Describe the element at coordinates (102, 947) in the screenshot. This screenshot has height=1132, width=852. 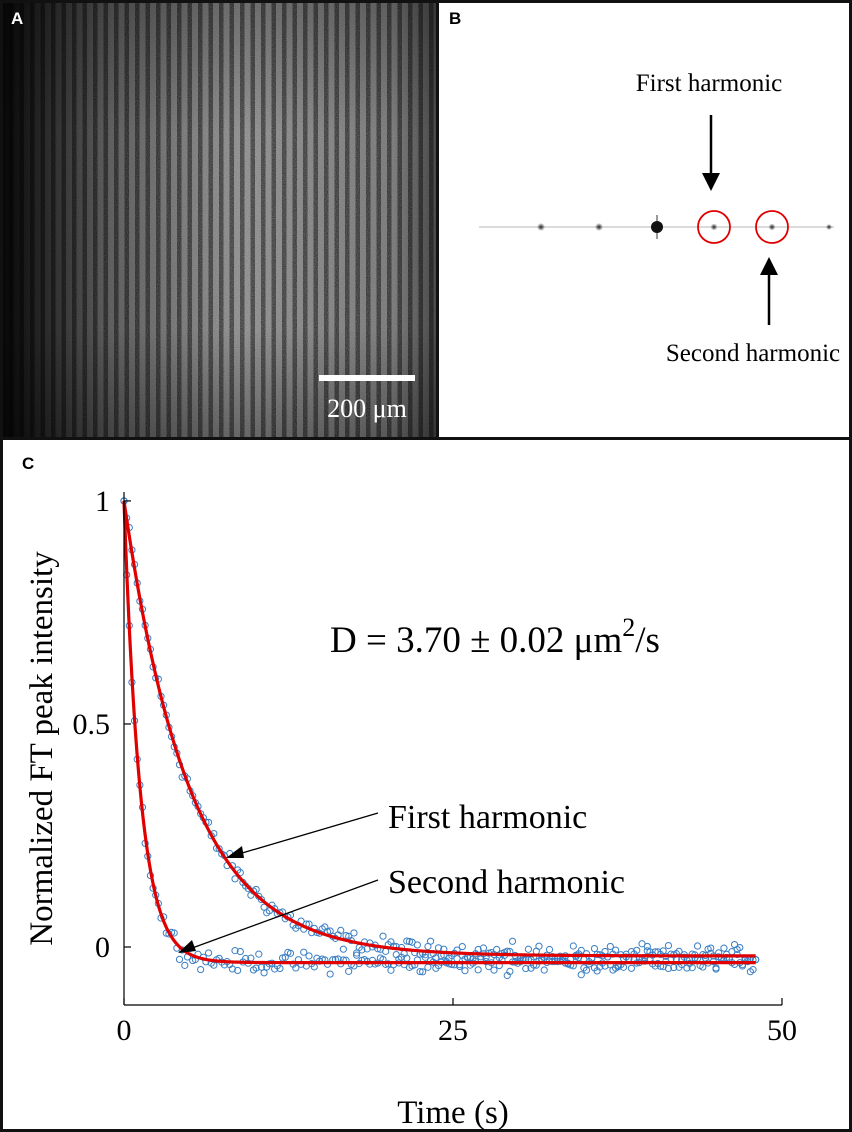
I see `y-tick-label: 0` at that location.